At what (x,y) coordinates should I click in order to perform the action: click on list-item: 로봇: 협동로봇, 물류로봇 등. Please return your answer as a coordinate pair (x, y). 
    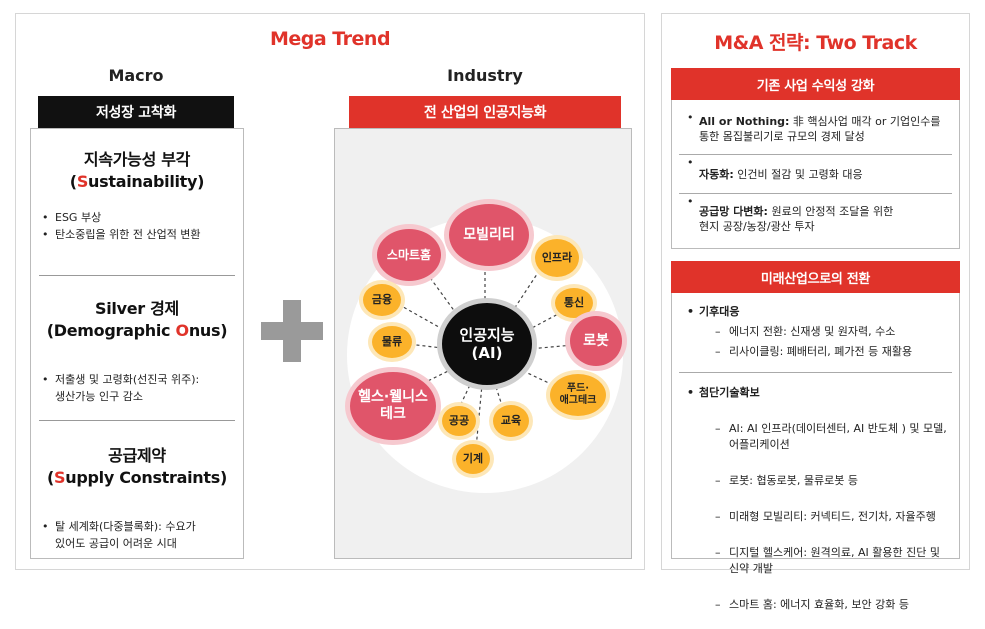
    Looking at the image, I should click on (837, 481).